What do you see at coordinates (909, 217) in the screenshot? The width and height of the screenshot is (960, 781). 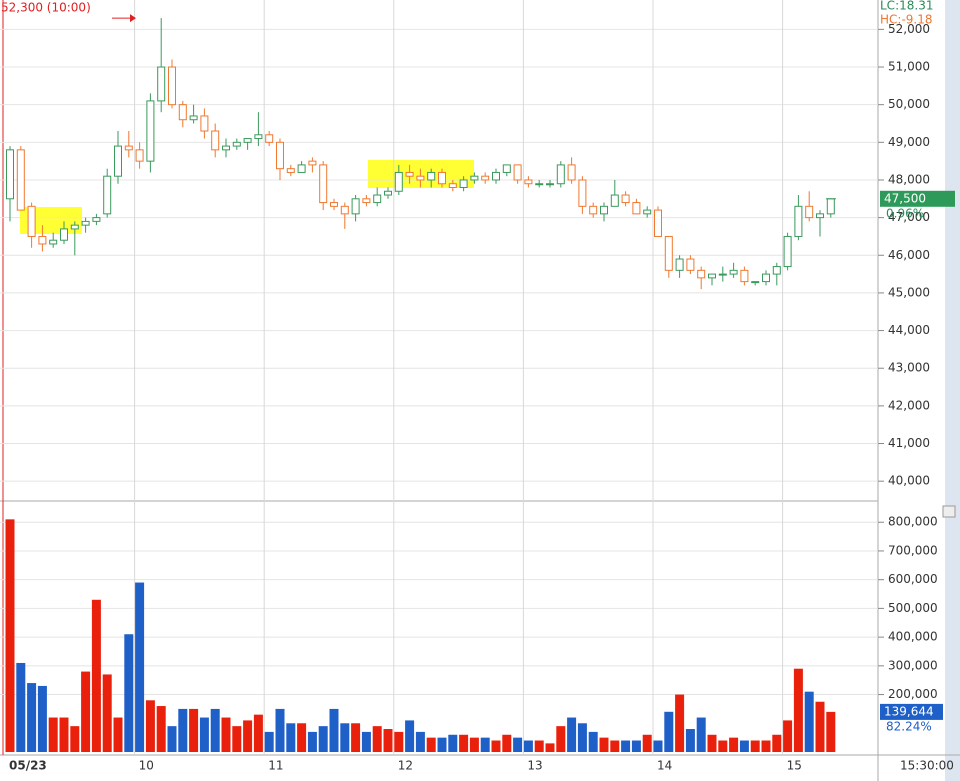 I see `y-tick-label: 47,000` at bounding box center [909, 217].